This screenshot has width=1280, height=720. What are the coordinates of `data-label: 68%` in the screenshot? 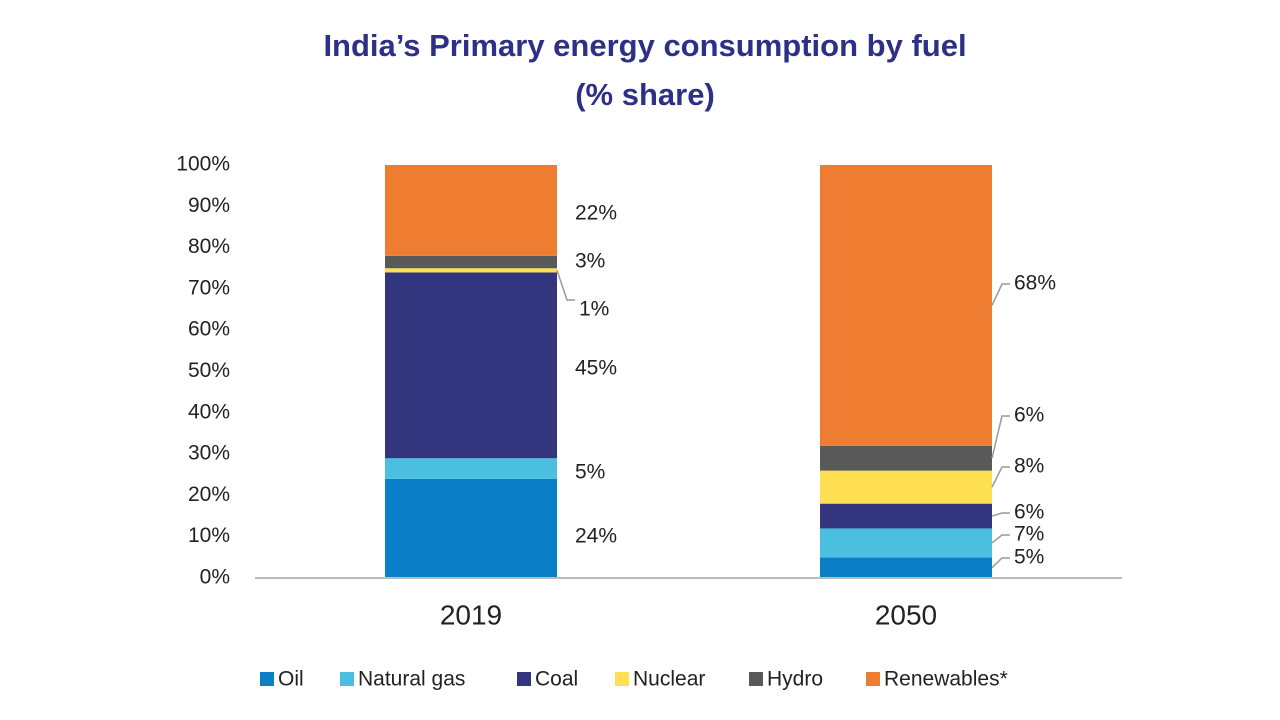 It's located at (1035, 283).